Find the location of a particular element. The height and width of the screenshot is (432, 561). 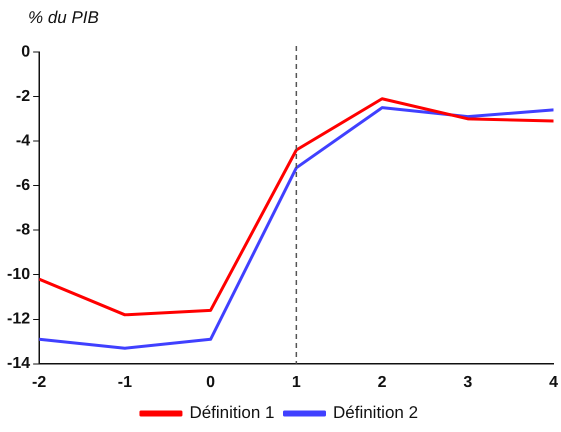

y-tick-label: 0 is located at coordinates (25, 51).